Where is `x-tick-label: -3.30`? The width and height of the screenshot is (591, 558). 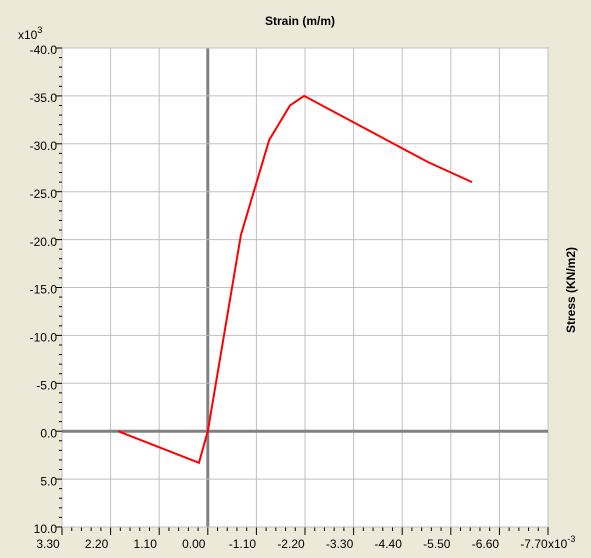
x-tick-label: -3.30 is located at coordinates (340, 544).